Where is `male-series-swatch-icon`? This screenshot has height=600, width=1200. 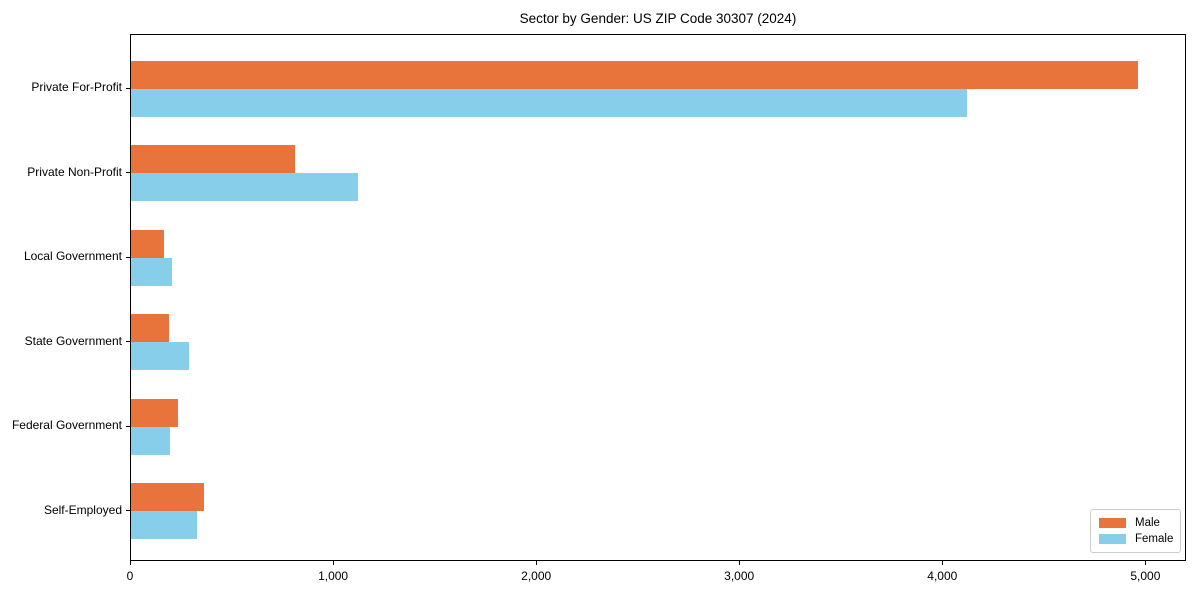
male-series-swatch-icon is located at coordinates (1112, 523).